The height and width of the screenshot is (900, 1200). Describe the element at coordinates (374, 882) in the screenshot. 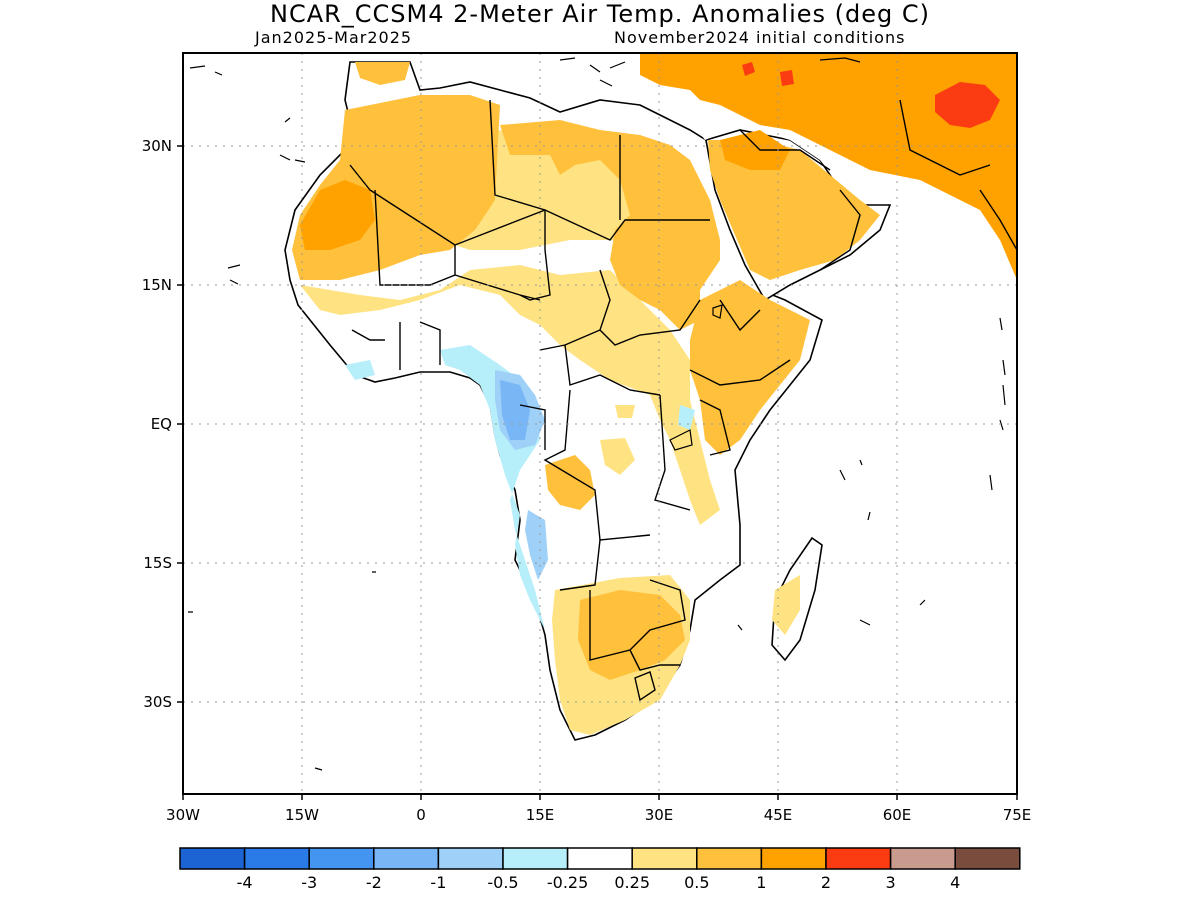

I see `colorbar-label-2: -2` at that location.